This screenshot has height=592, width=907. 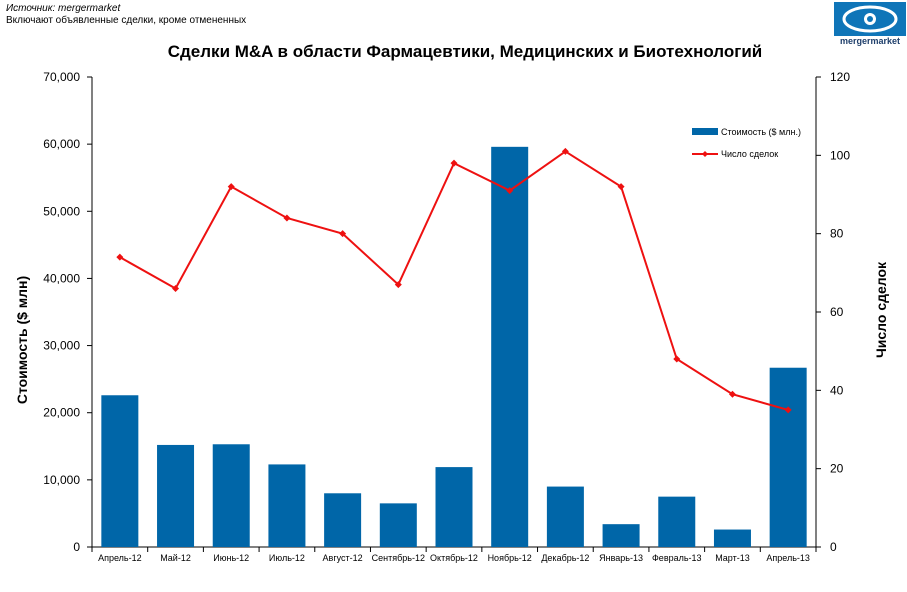 What do you see at coordinates (788, 457) in the screenshot?
I see `bar-Апрель-13` at bounding box center [788, 457].